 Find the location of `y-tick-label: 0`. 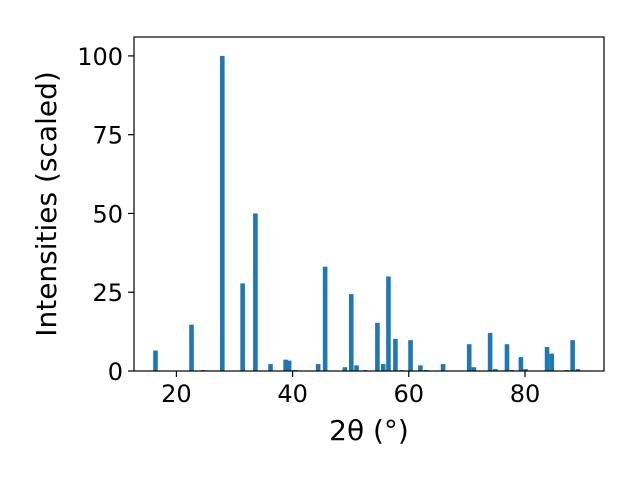

y-tick-label: 0 is located at coordinates (115, 372).